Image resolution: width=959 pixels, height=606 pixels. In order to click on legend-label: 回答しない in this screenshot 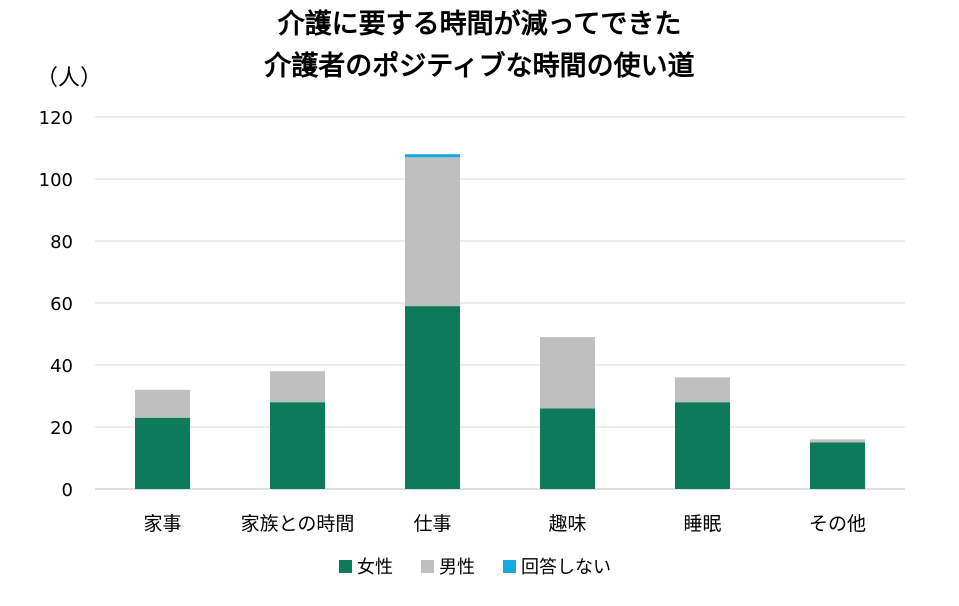, I will do `click(566, 567)`.